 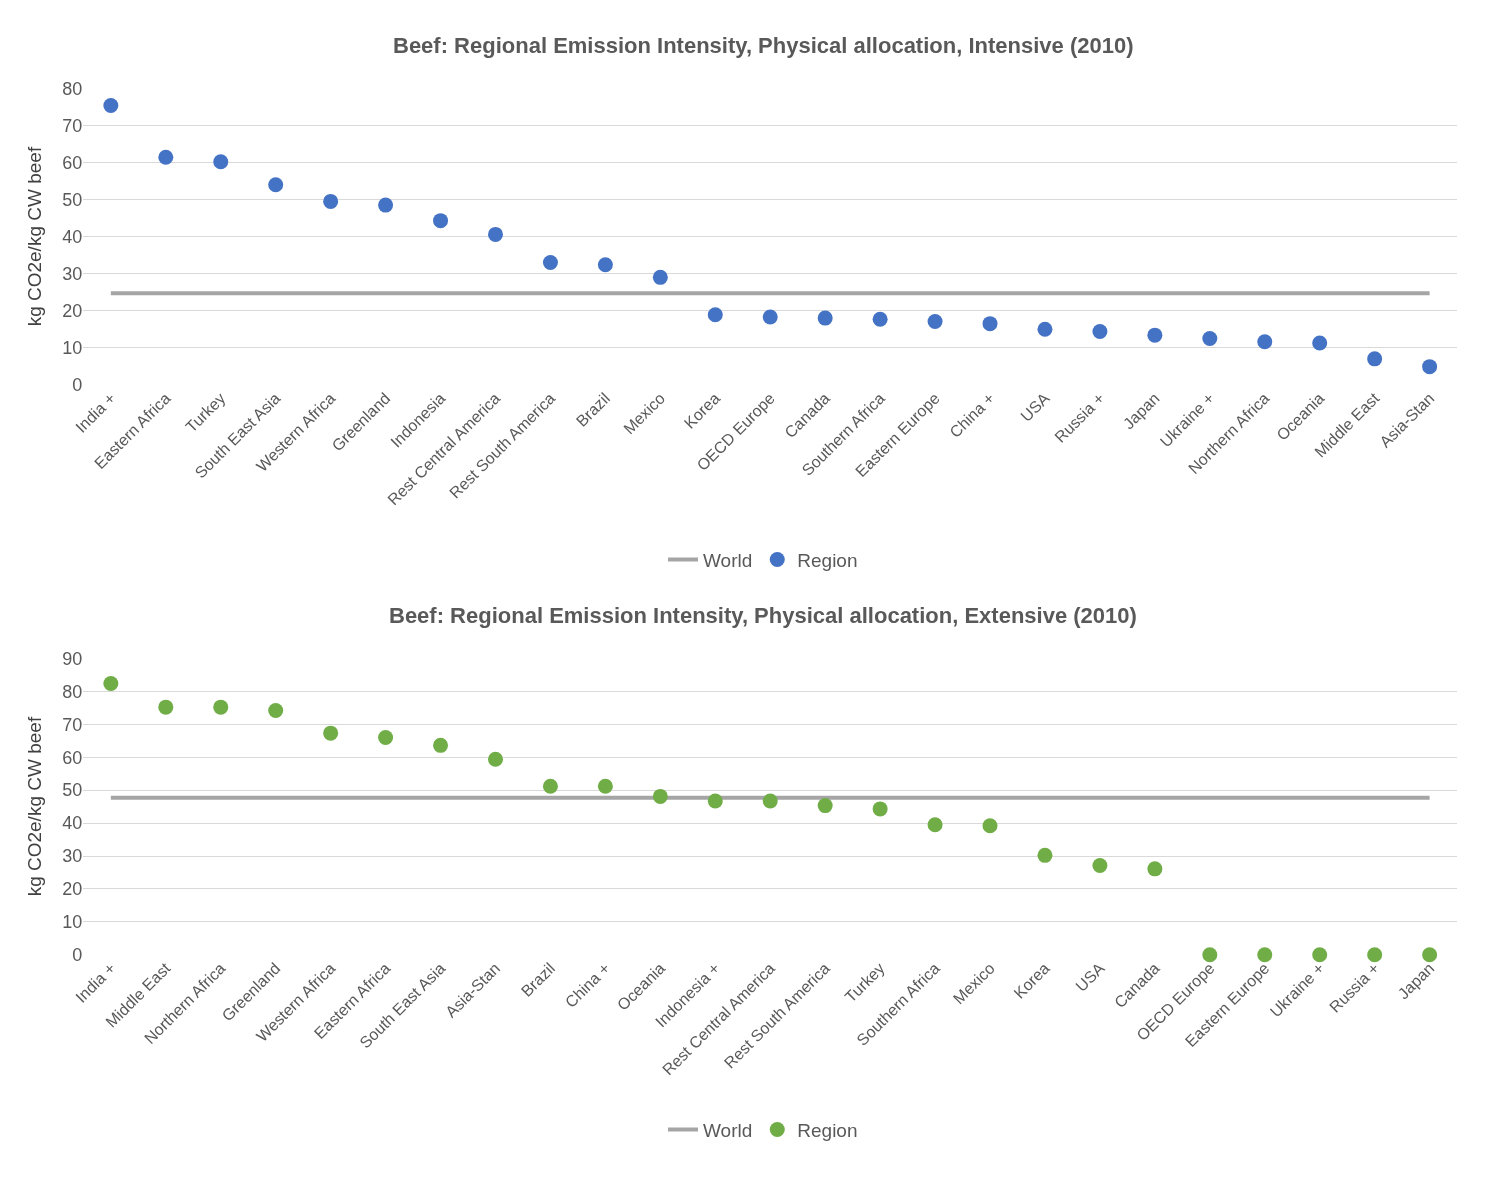 I want to click on y-tick-label: 90, so click(x=72, y=658).